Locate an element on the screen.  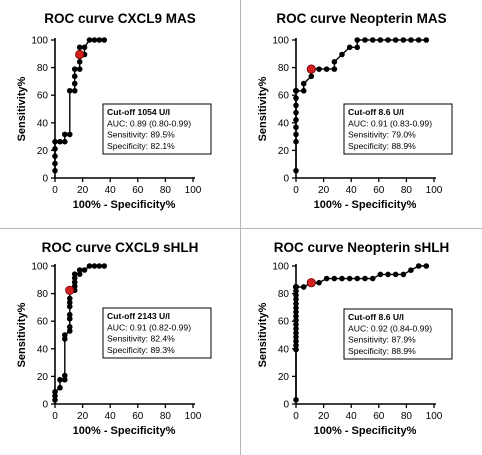
cutoff-head-text: Cut-off 2143 U/l is located at coordinates (138, 316).